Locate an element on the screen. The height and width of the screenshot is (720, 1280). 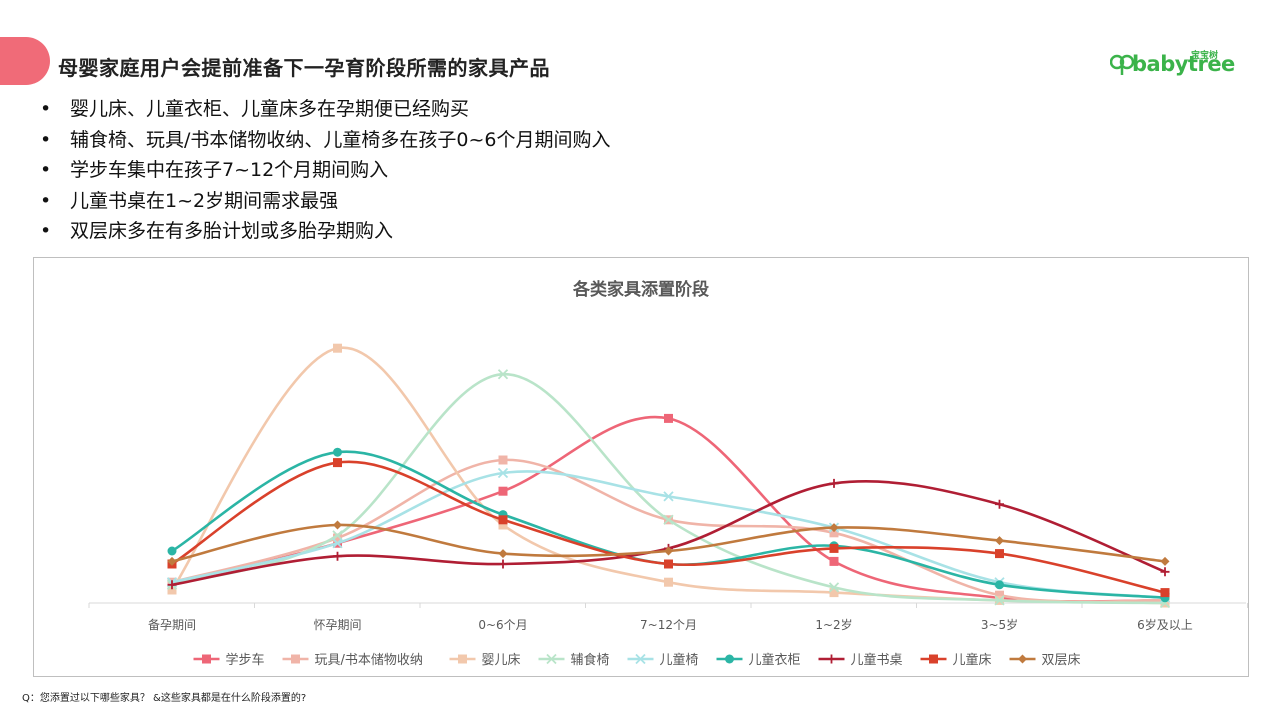
page-title: 母婴家庭用户会提前准备下一孕育阶段所需的家具产品 is located at coordinates (304, 68).